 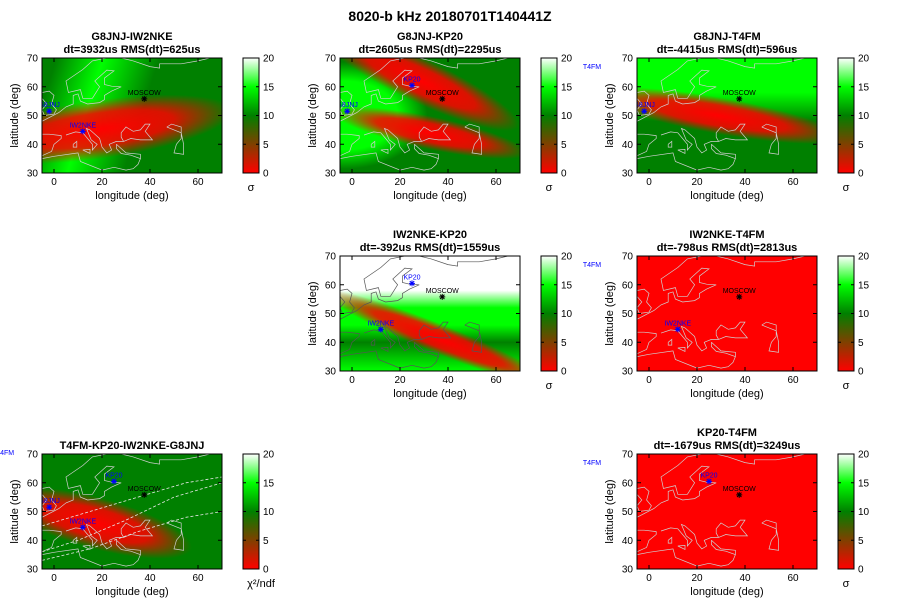 What do you see at coordinates (132, 536) in the screenshot?
I see `contour-line` at bounding box center [132, 536].